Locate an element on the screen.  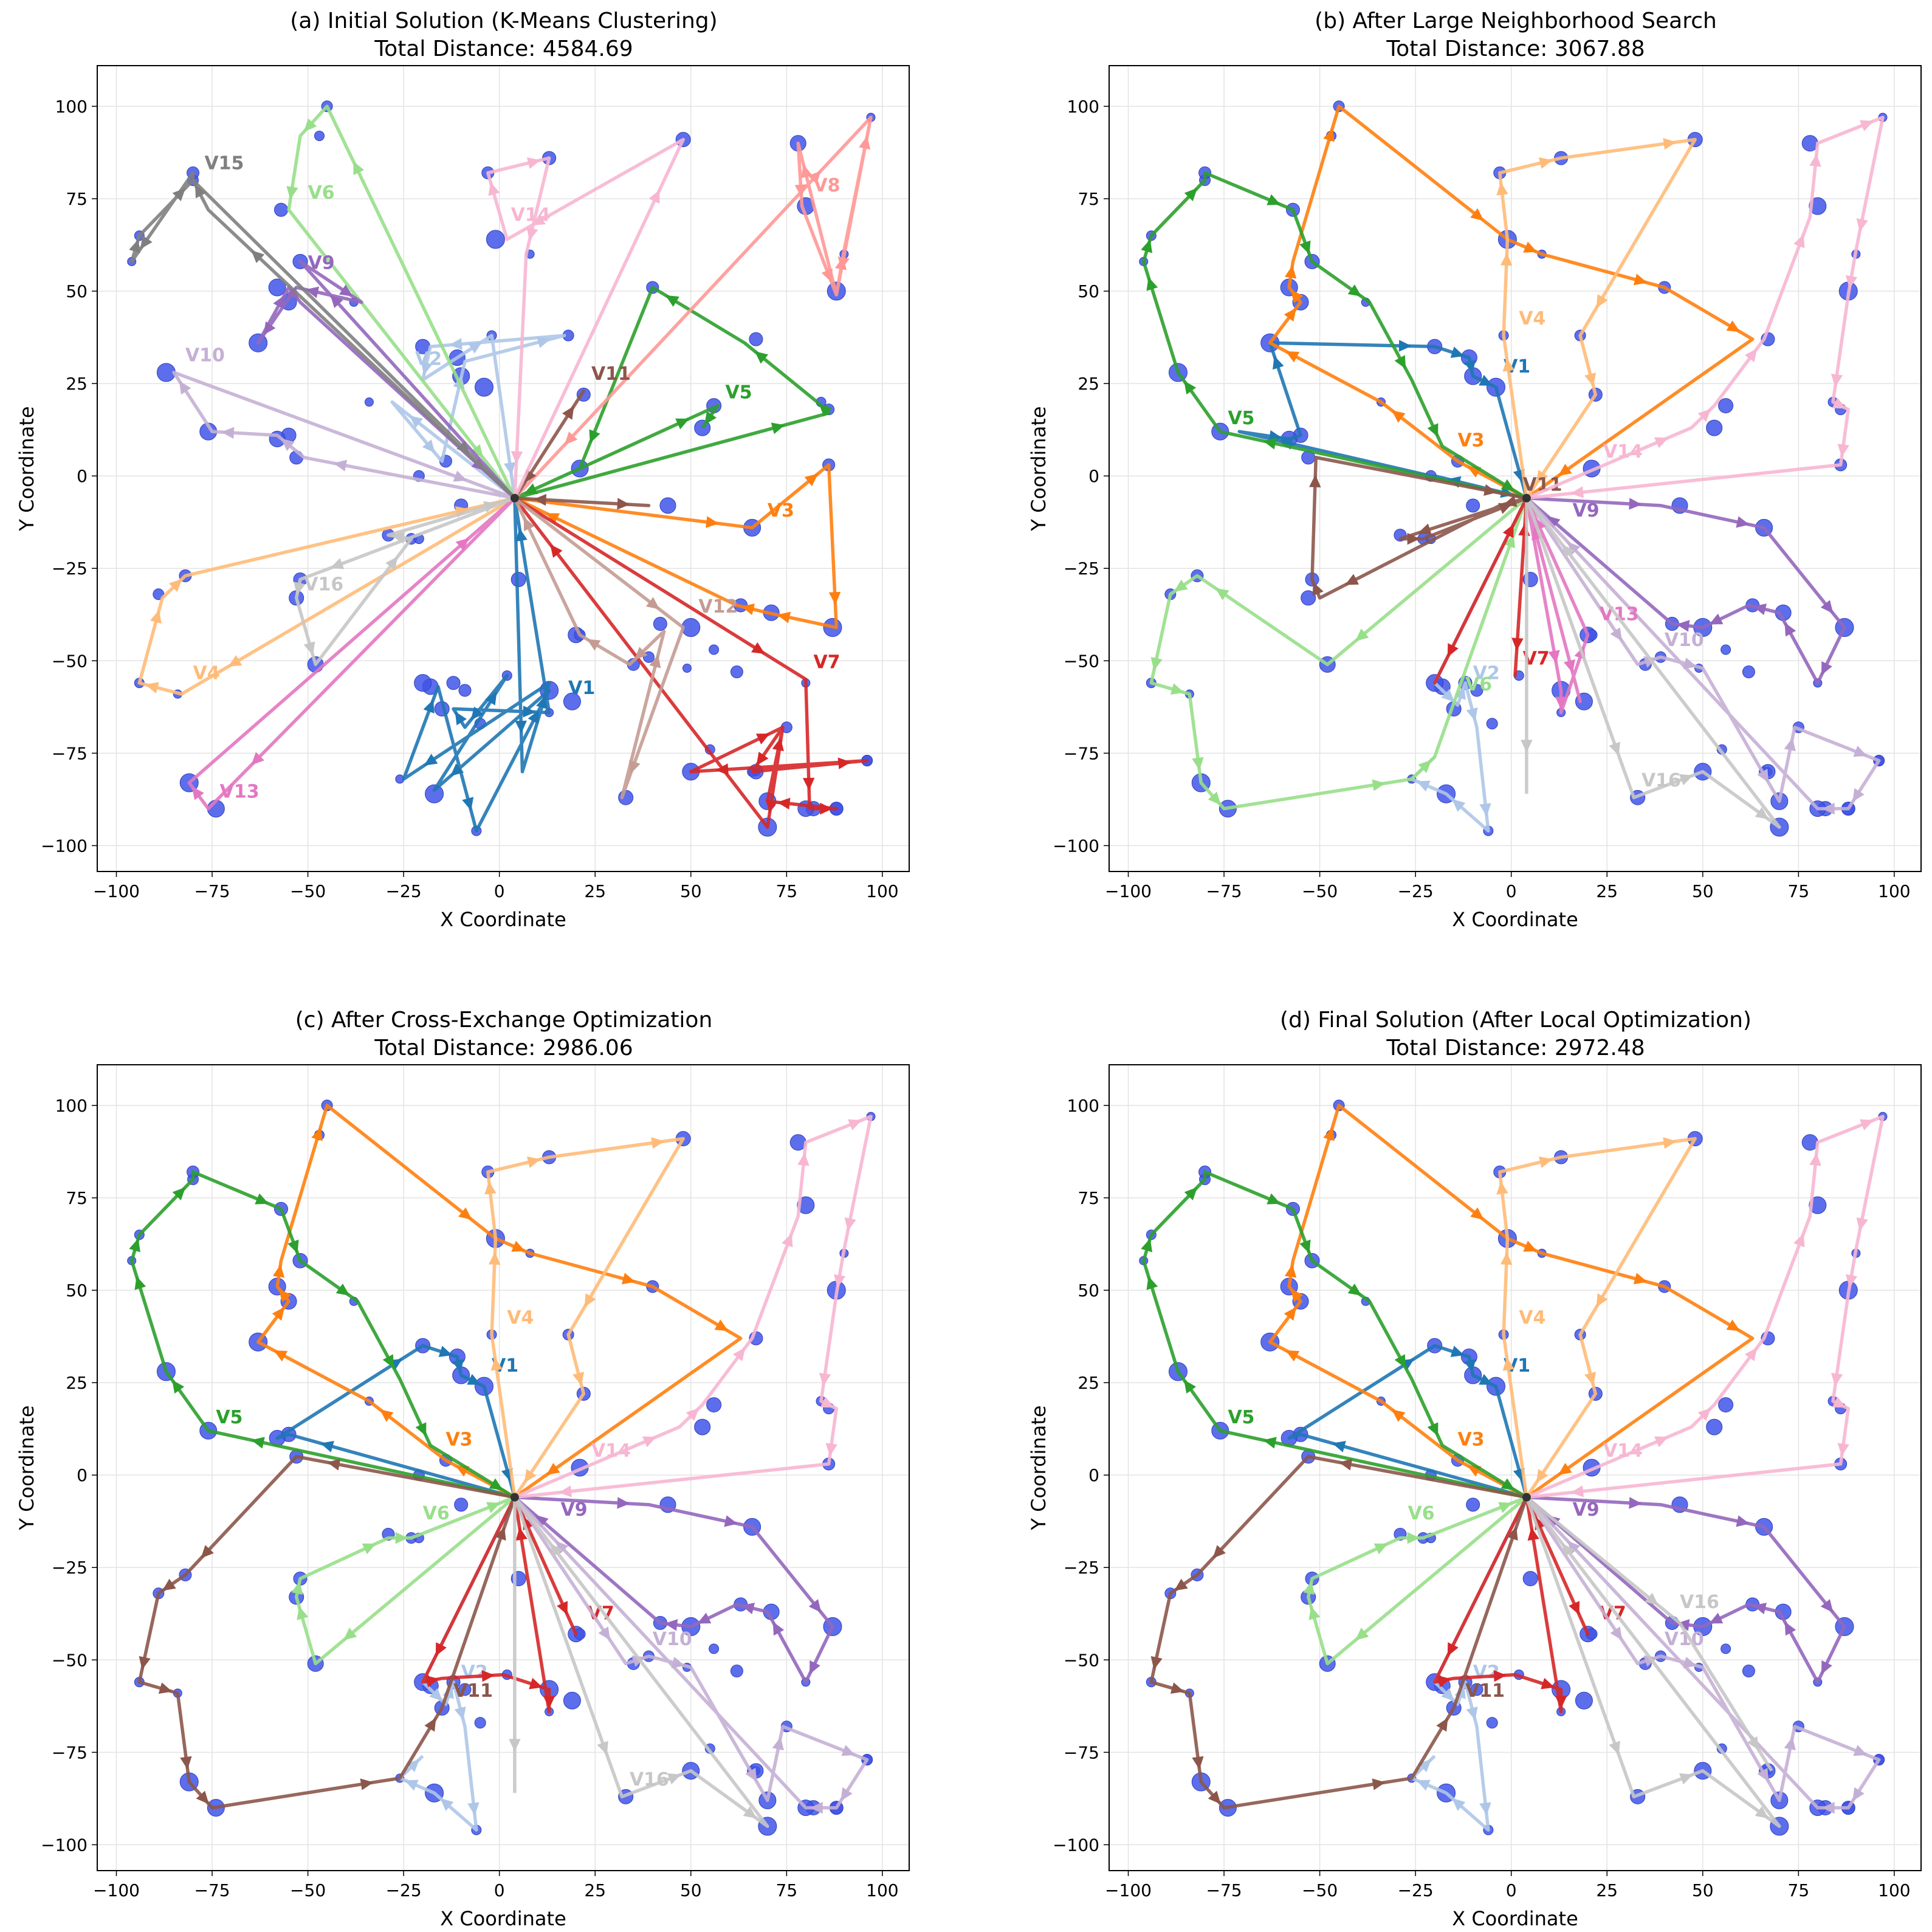
panel-c-route-v11 is located at coordinates (327, 1632).